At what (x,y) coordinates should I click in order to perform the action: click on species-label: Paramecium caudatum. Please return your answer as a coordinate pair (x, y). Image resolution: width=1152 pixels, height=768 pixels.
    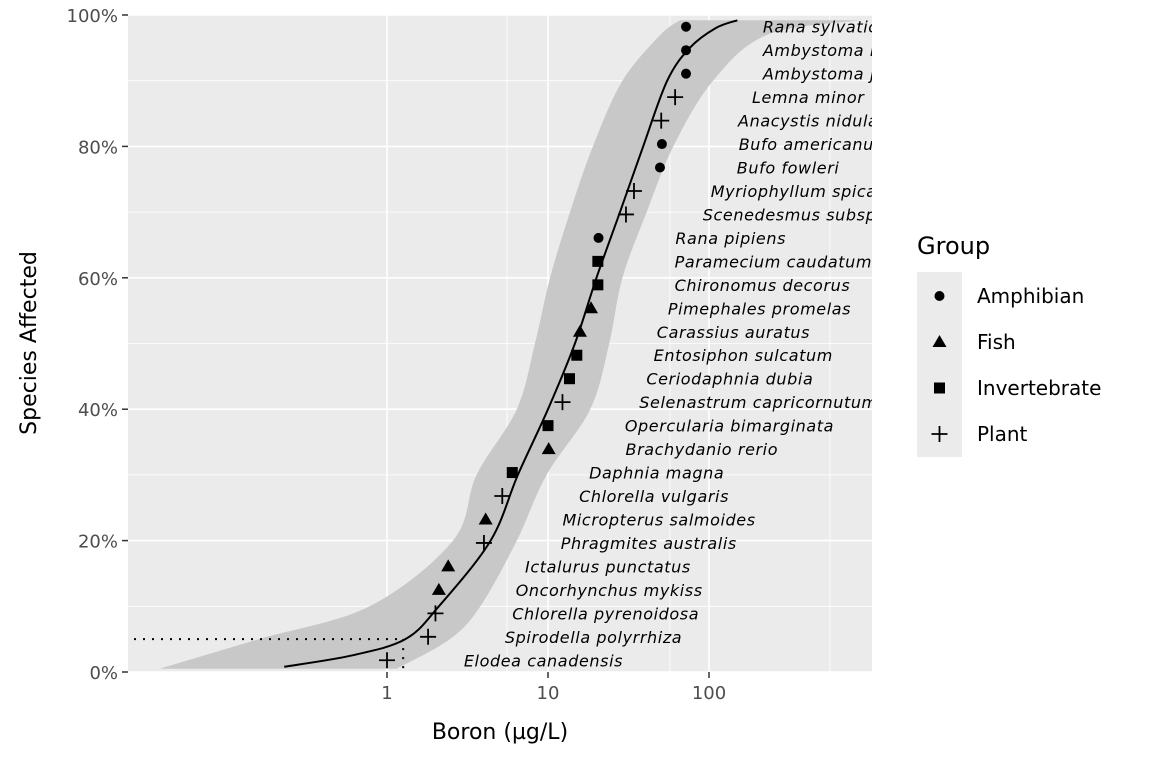
    Looking at the image, I should click on (773, 261).